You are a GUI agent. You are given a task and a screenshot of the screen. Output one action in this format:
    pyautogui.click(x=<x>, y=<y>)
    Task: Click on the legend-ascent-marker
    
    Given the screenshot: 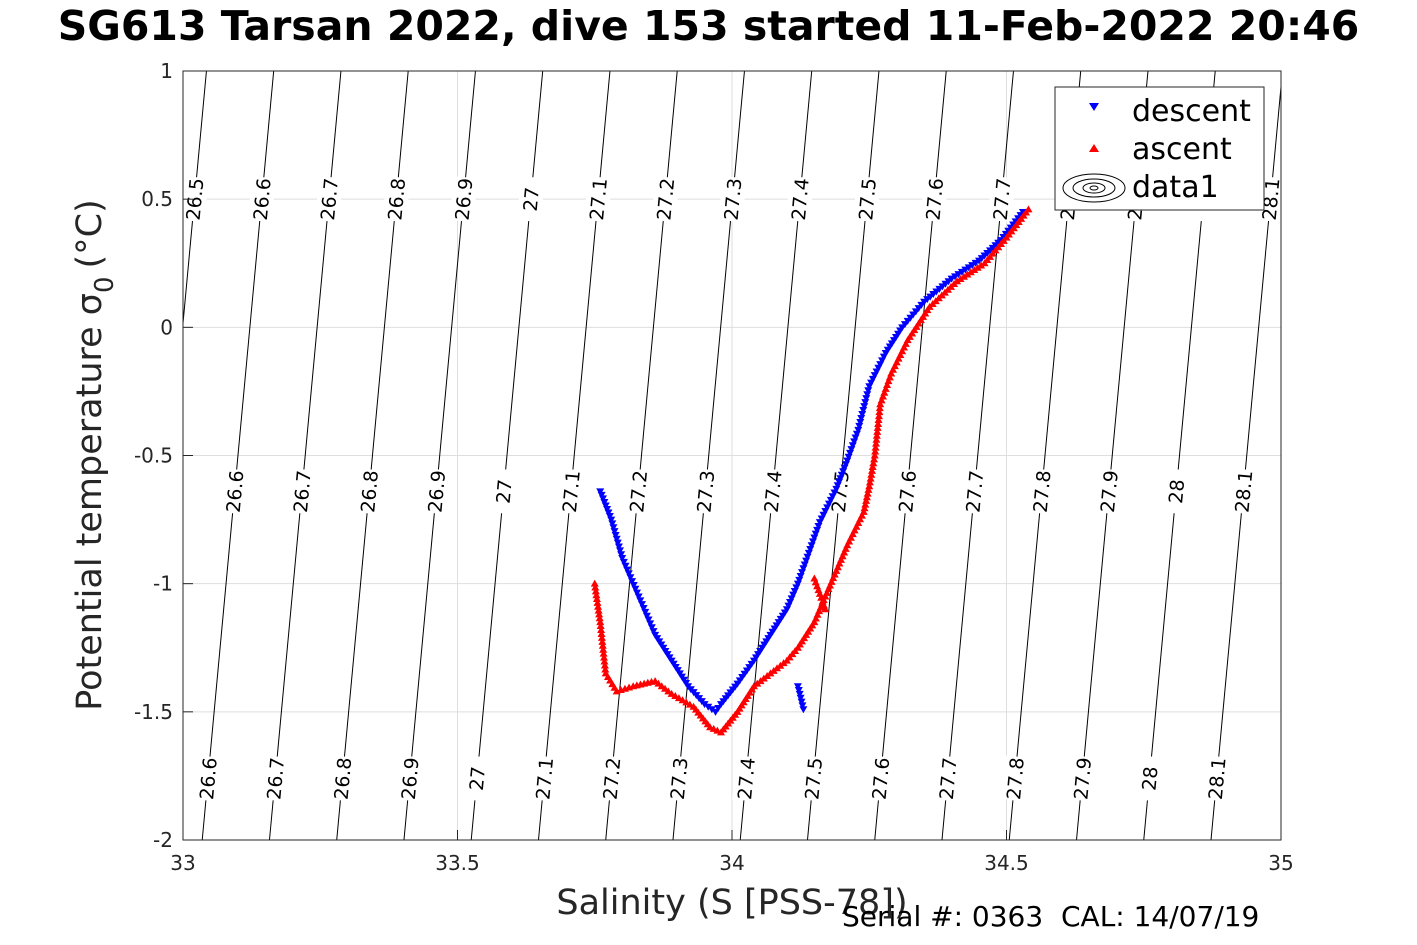 What is the action you would take?
    pyautogui.click(x=1094, y=148)
    